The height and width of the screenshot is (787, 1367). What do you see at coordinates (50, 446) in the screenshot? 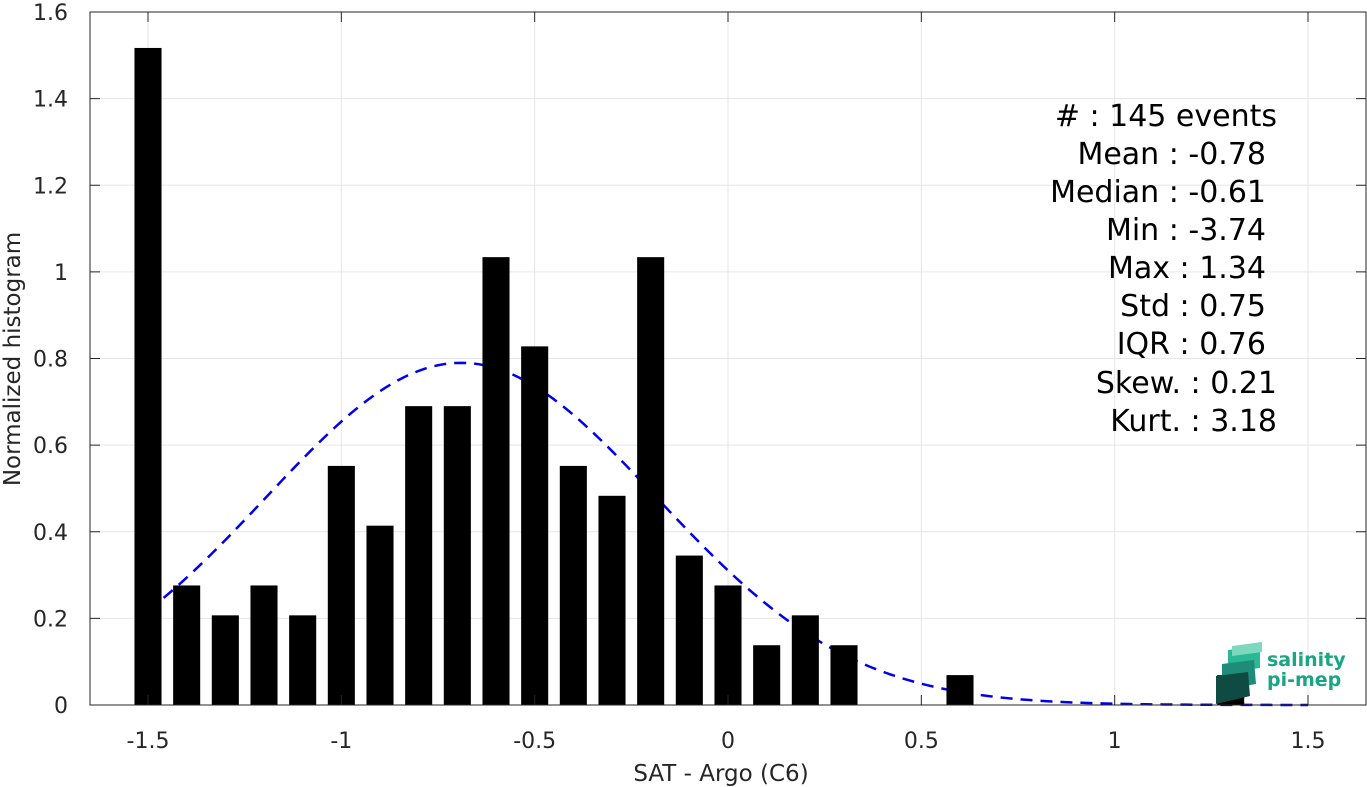
I see `y-tick-label: 0.6` at bounding box center [50, 446].